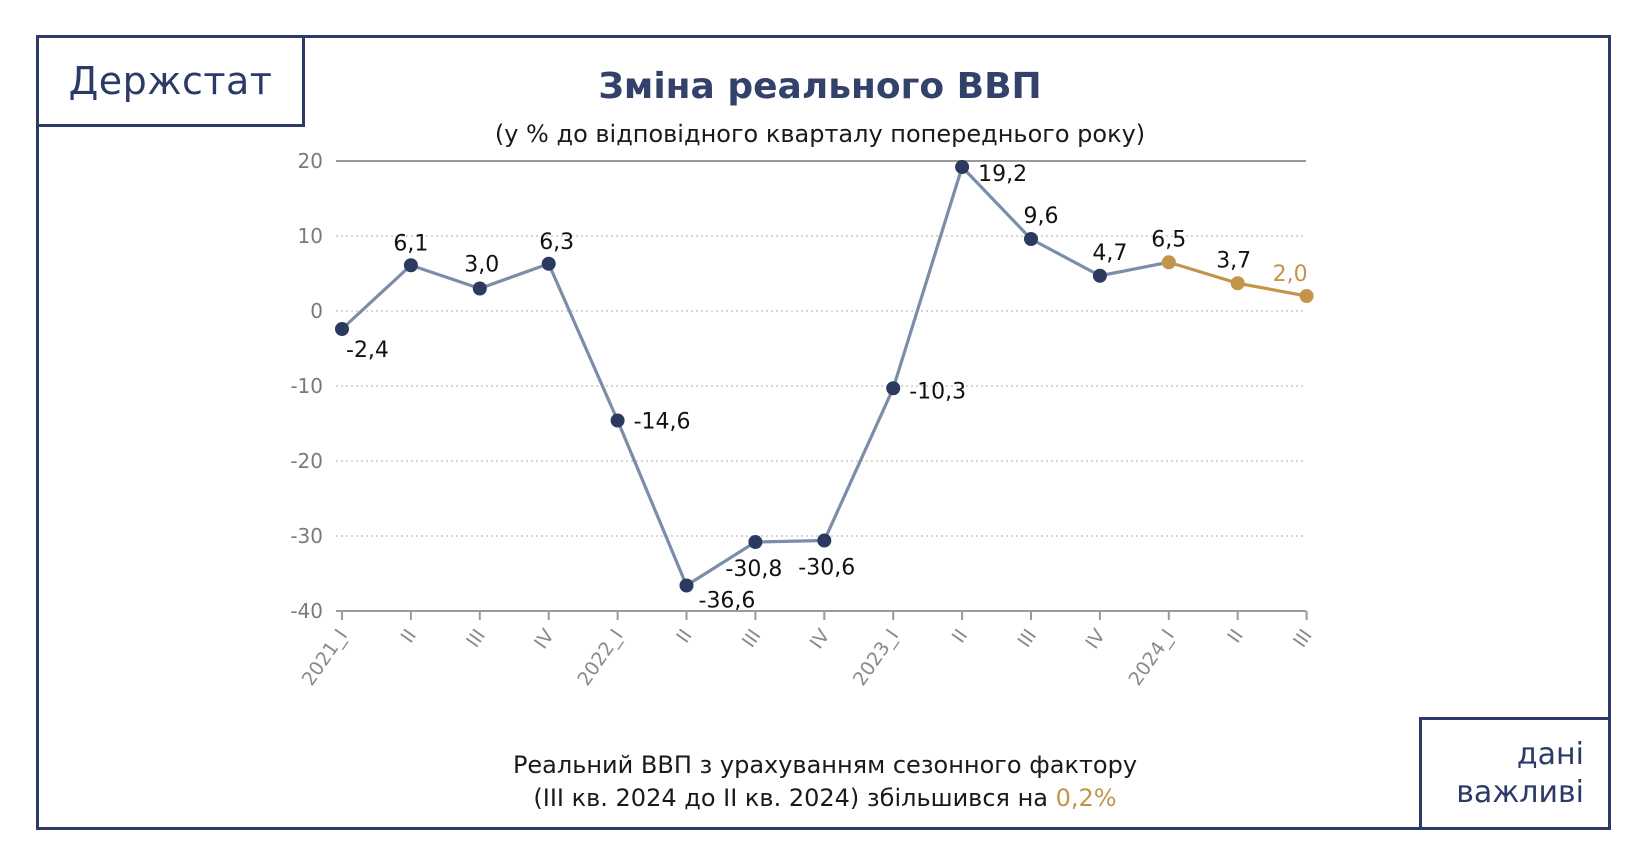  What do you see at coordinates (753, 569) in the screenshot?
I see `data-label: -30,8` at bounding box center [753, 569].